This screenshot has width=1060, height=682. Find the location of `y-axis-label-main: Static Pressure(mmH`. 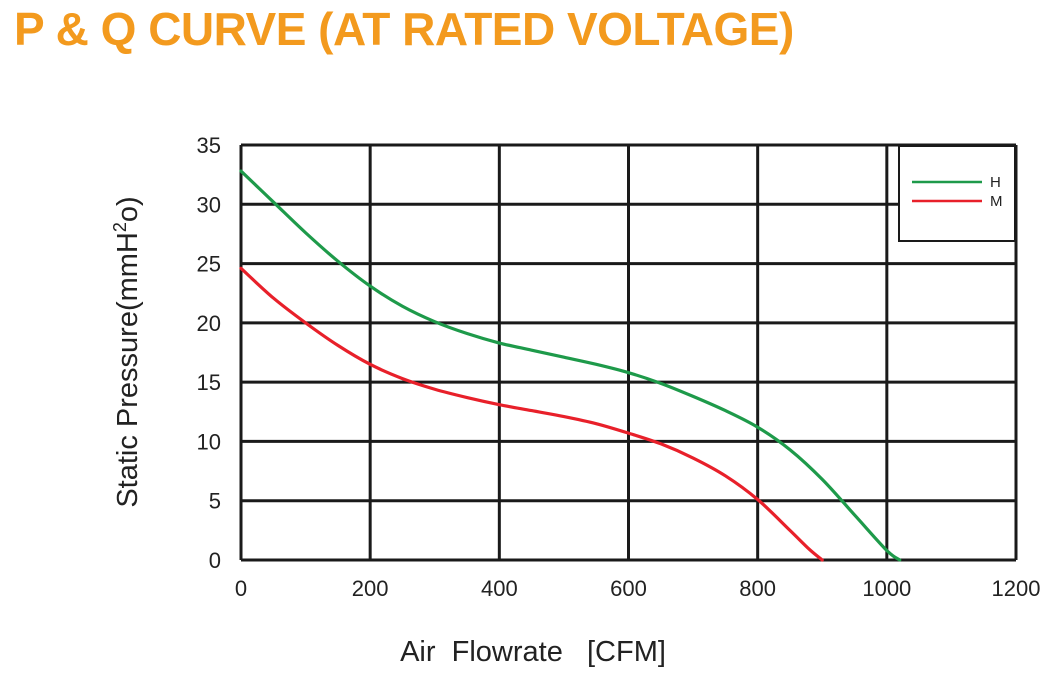

y-axis-label-main: Static Pressure(mmH is located at coordinates (128, 370).